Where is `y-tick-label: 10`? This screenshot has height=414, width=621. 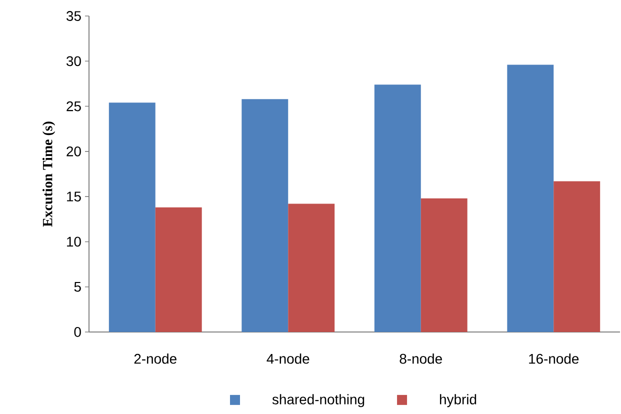 y-tick-label: 10 is located at coordinates (74, 241).